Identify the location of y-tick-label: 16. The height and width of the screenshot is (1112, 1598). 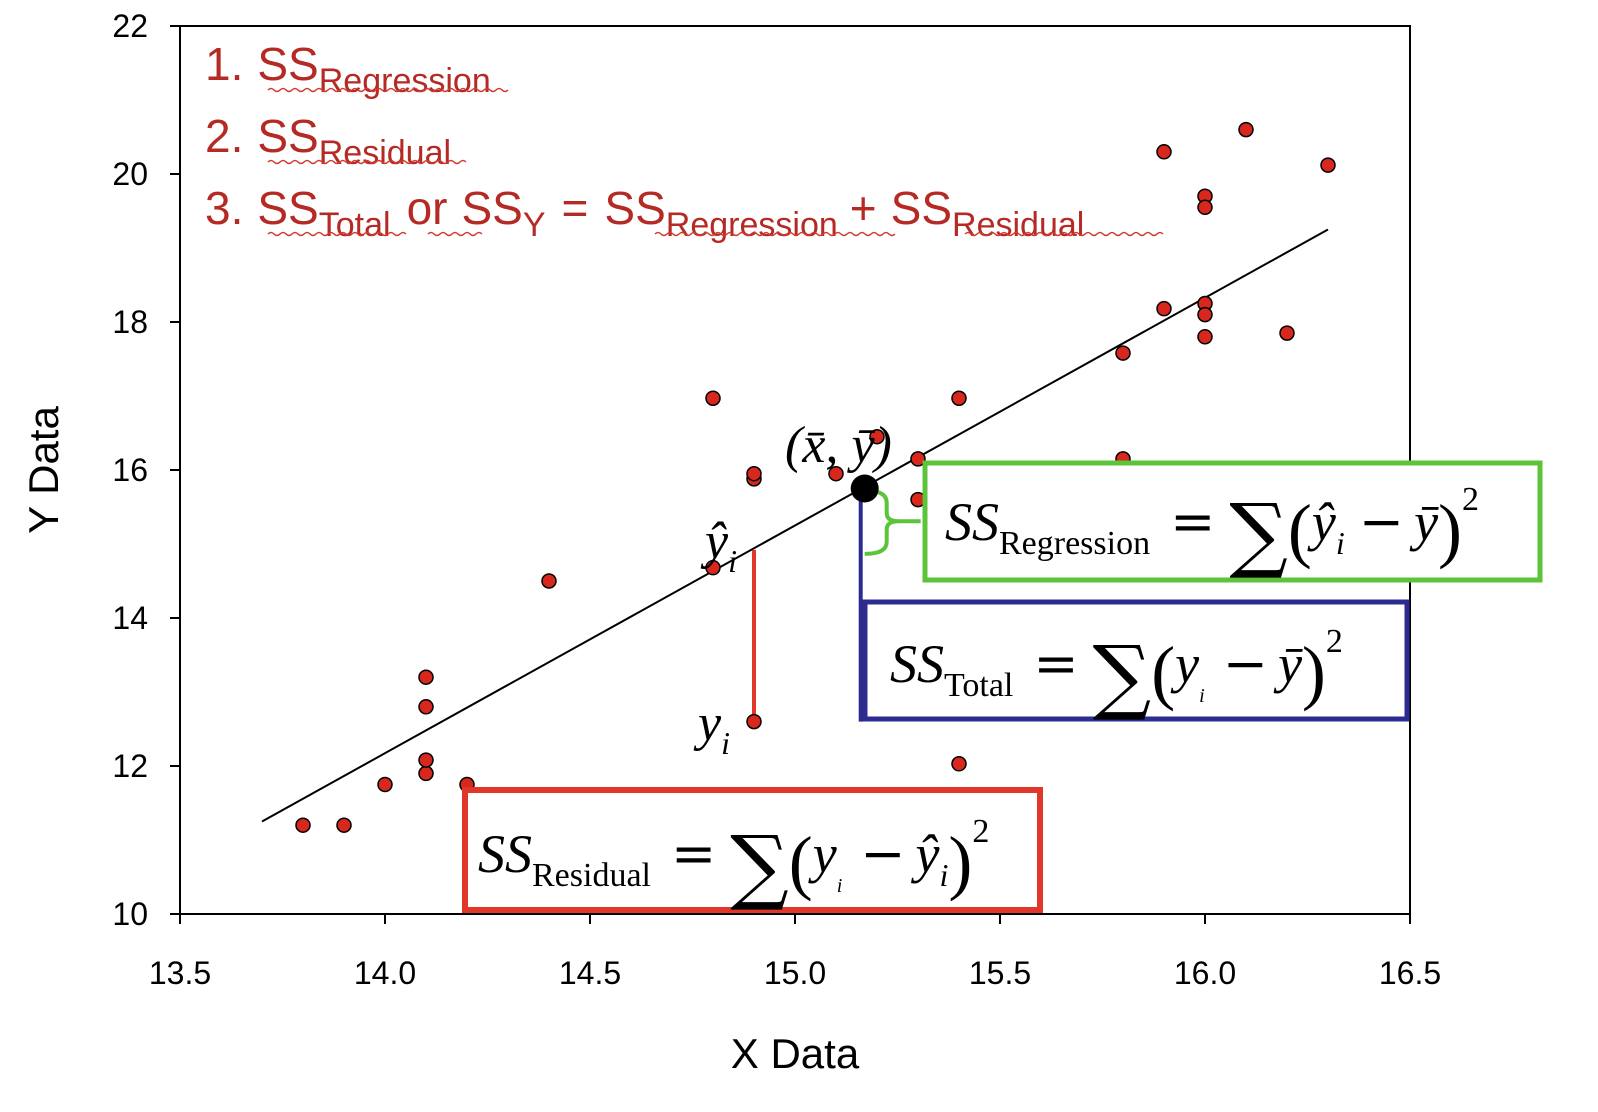
(130, 470).